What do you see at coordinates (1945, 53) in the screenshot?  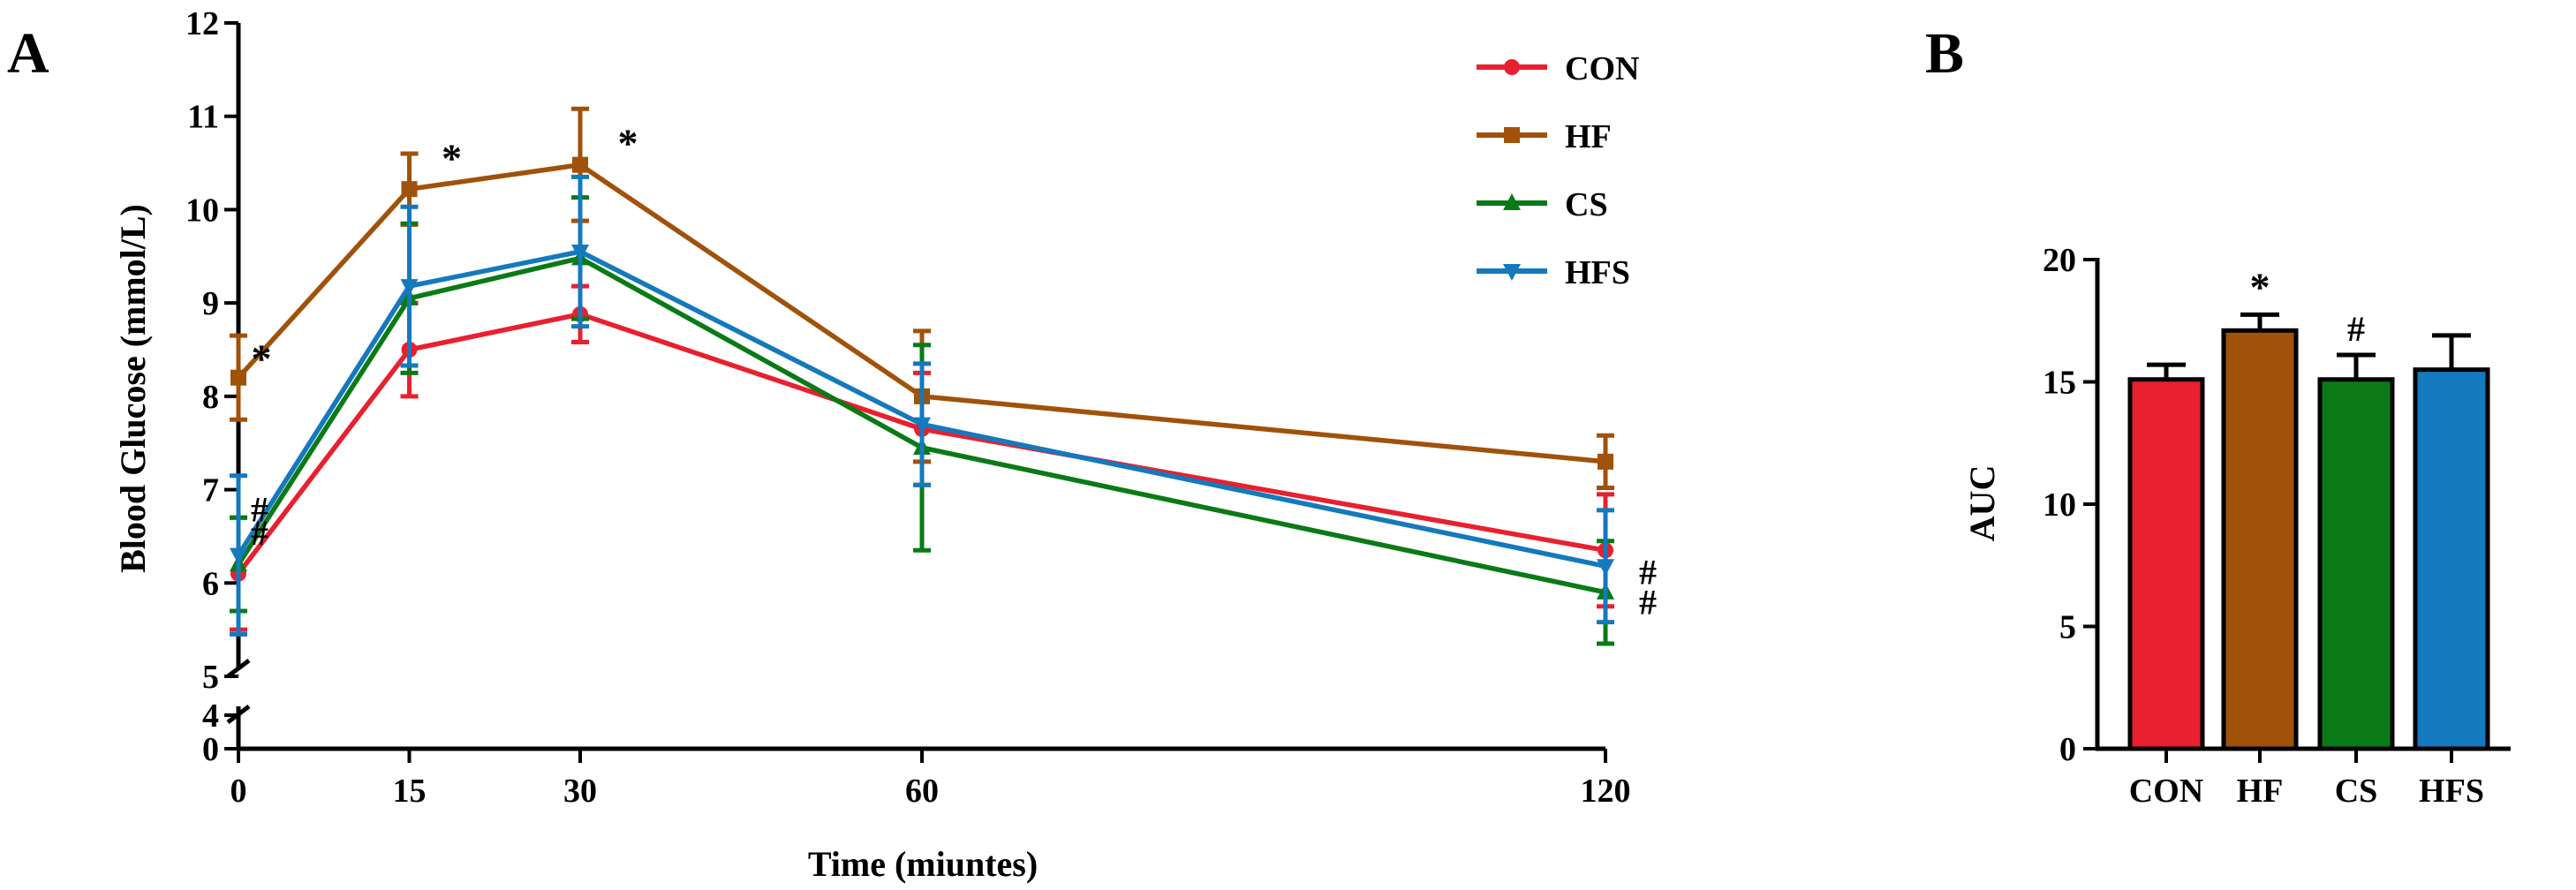 I see `panel-b-label: B` at bounding box center [1945, 53].